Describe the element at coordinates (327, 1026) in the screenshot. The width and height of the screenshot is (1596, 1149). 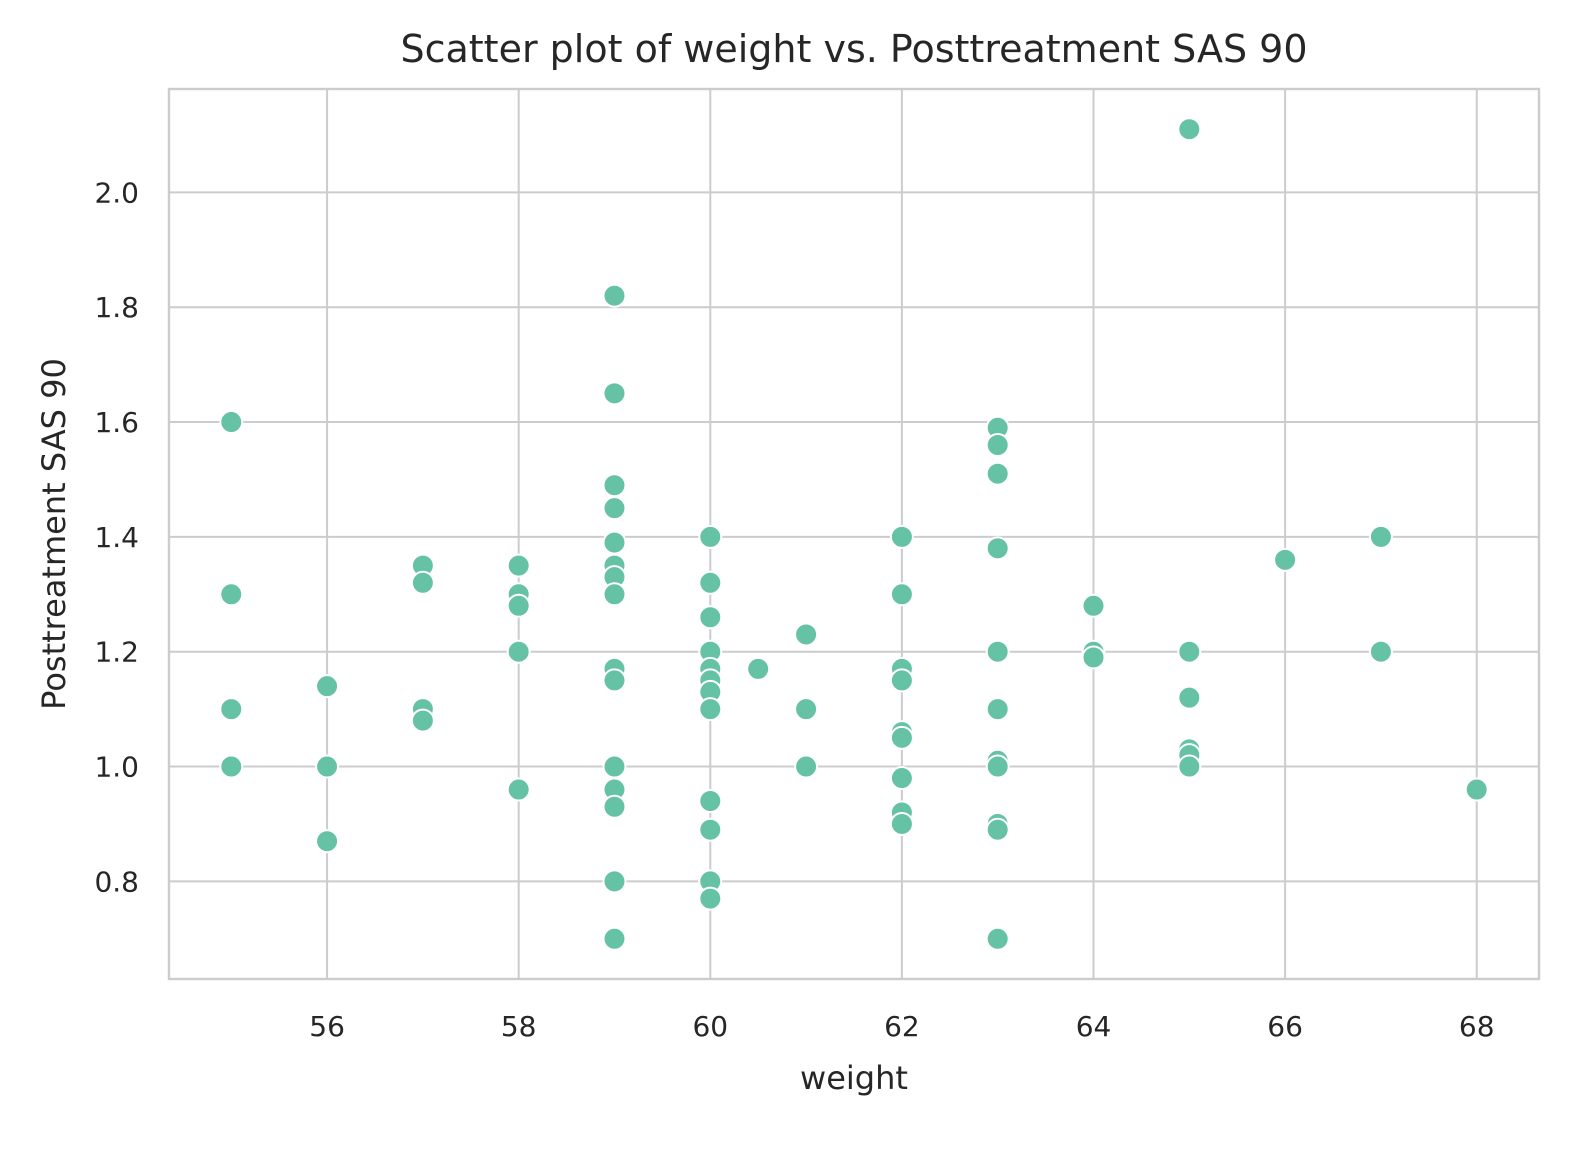
I see `x-tick-label: 56` at that location.